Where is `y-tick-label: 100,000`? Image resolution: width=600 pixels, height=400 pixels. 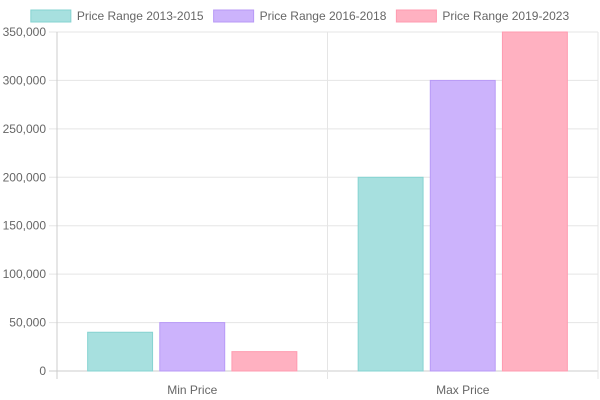
y-tick-label: 100,000 is located at coordinates (25, 274).